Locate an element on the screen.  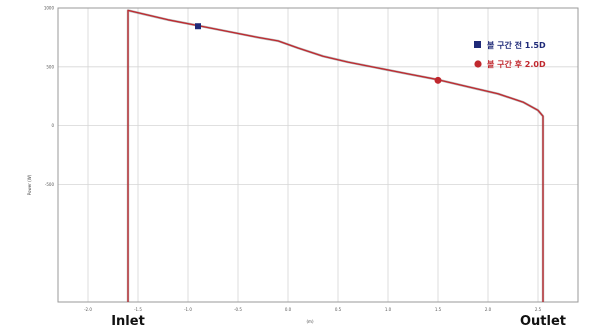
x-tick-label: 2.0 is located at coordinates (488, 309).